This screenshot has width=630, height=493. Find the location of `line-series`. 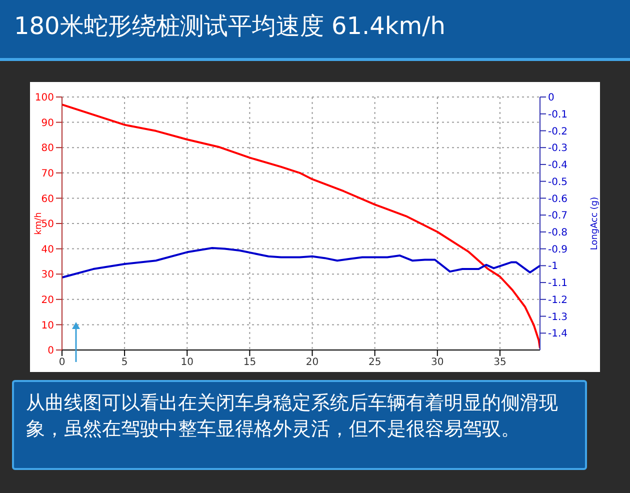

line-series is located at coordinates (301, 262).